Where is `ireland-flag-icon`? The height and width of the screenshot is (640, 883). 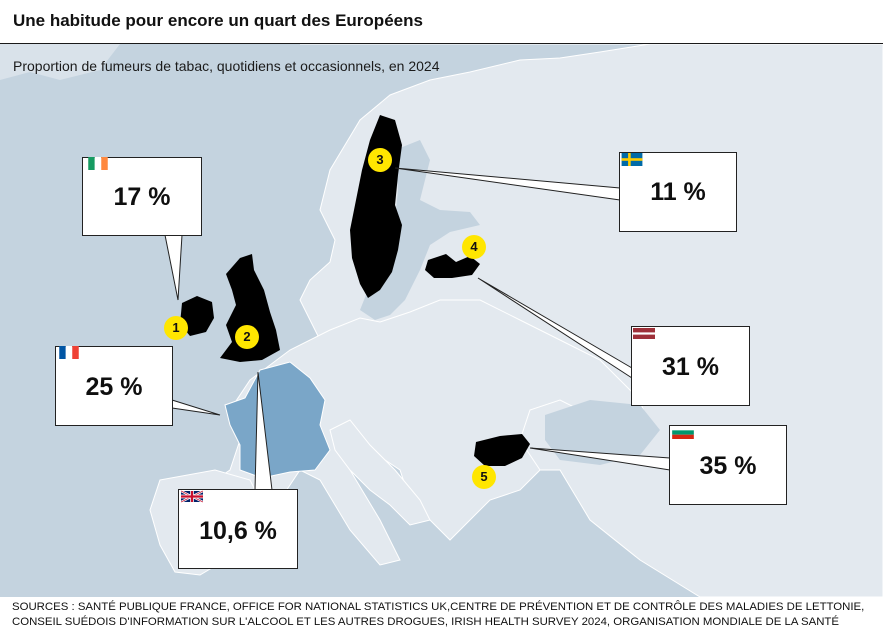 ireland-flag-icon is located at coordinates (98, 163).